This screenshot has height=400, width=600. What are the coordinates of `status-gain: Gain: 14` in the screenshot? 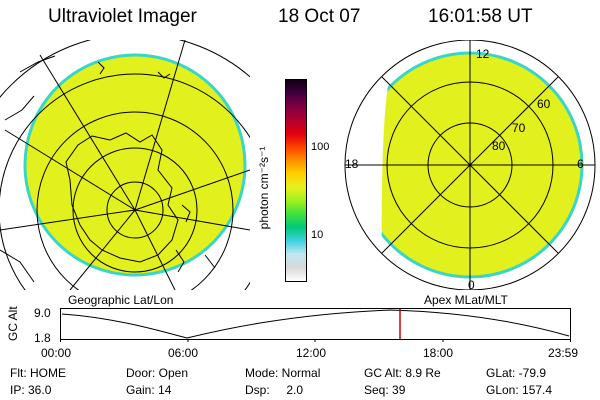 It's located at (149, 390).